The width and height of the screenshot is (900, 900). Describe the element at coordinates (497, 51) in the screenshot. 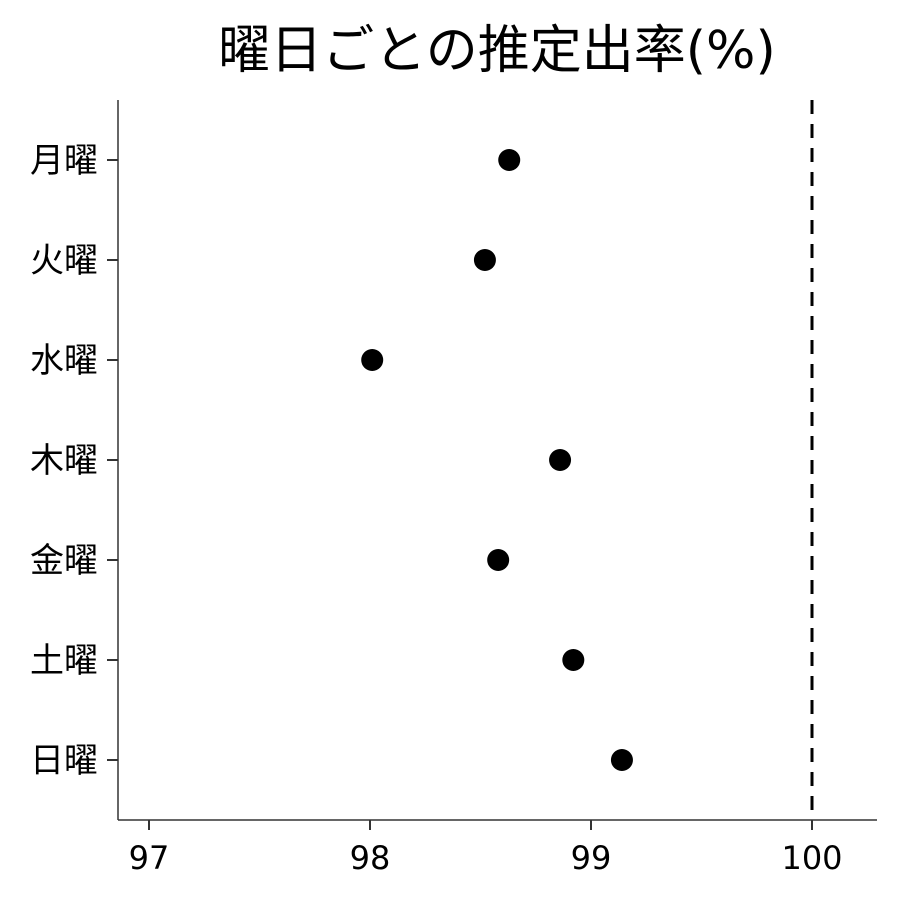

I see `chart-title: 曜日ごとの推定出率(%)` at that location.